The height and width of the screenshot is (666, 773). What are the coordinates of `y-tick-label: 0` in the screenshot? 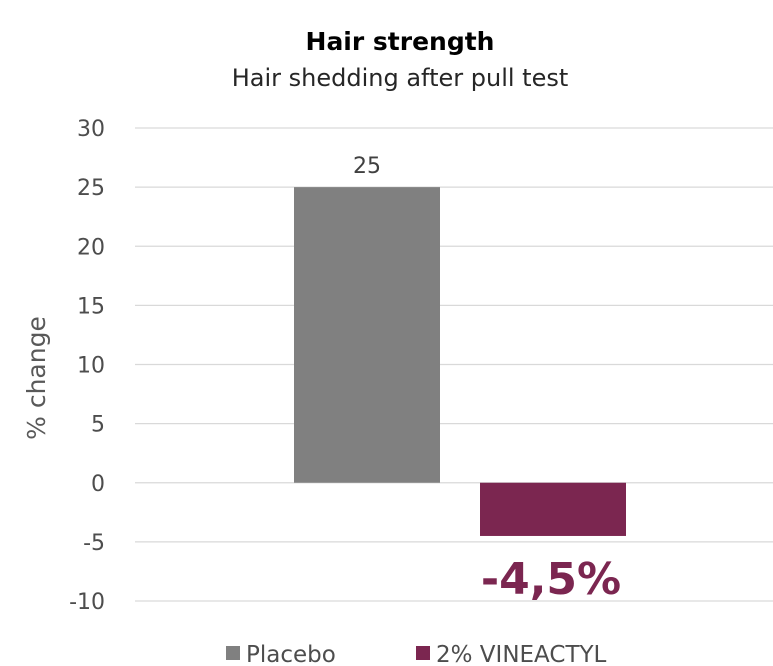 It's located at (98, 484).